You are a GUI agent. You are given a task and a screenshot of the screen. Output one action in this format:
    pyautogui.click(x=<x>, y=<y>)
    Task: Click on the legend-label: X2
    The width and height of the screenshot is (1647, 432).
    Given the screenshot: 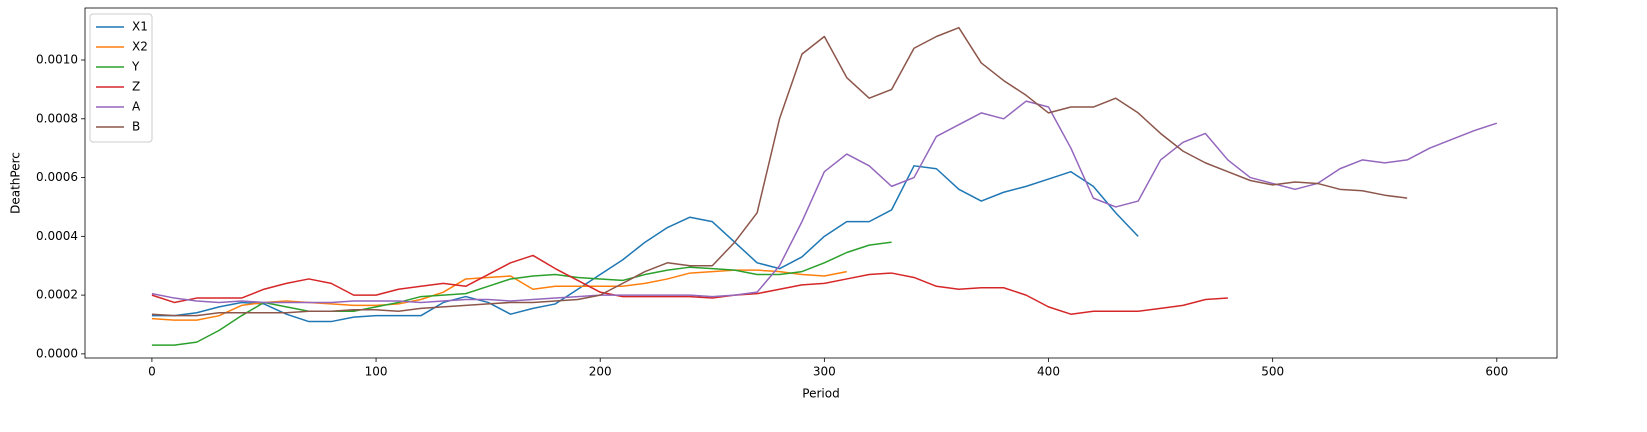 What is the action you would take?
    pyautogui.click(x=140, y=47)
    